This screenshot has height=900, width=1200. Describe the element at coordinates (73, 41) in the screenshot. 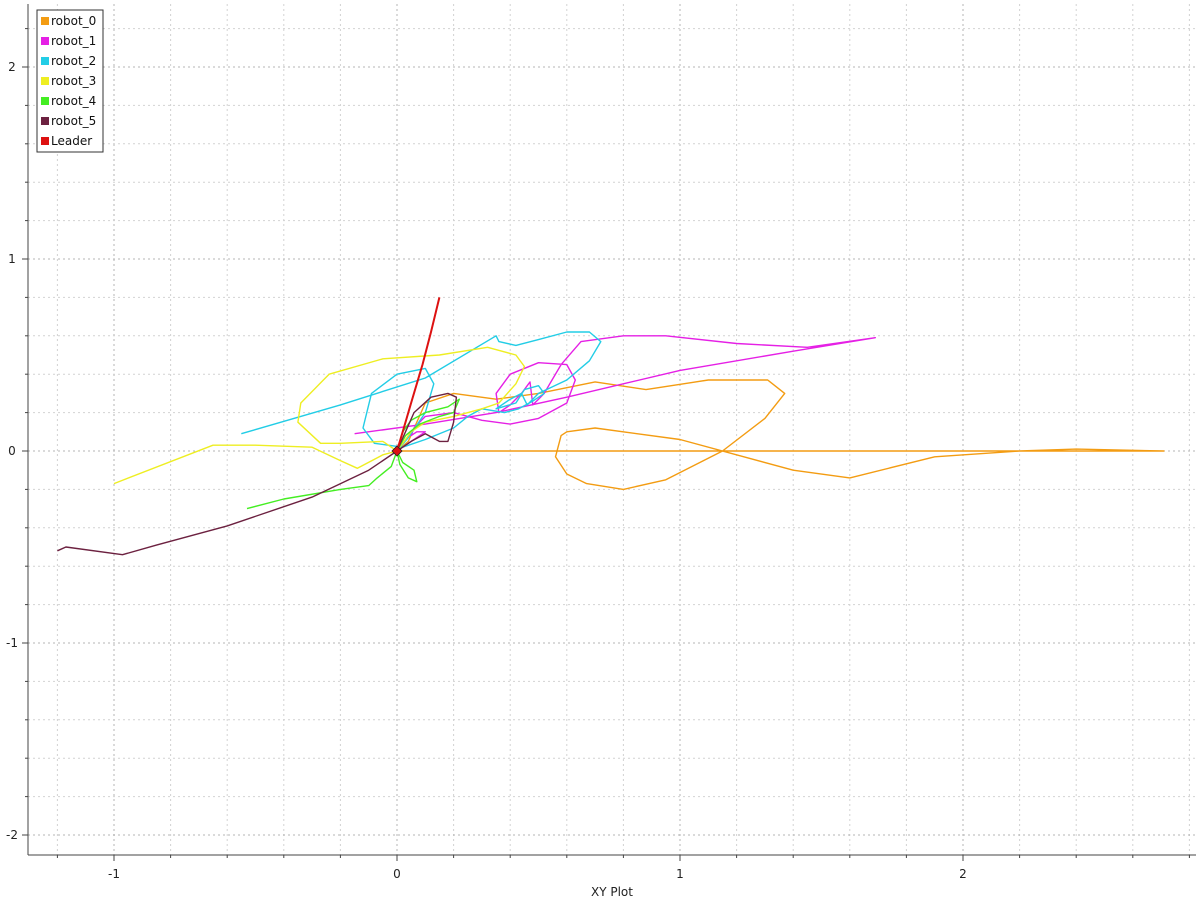

I see `legend-label-robot-1: robot_1` at that location.